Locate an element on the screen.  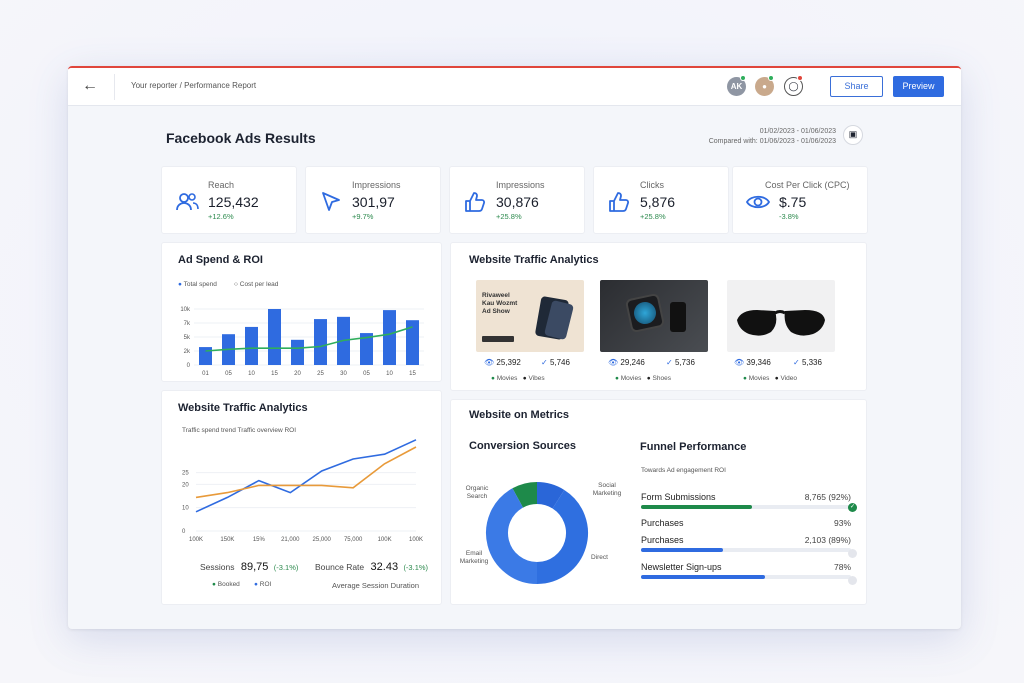
x-tick-label: 20 is located at coordinates (297, 374).